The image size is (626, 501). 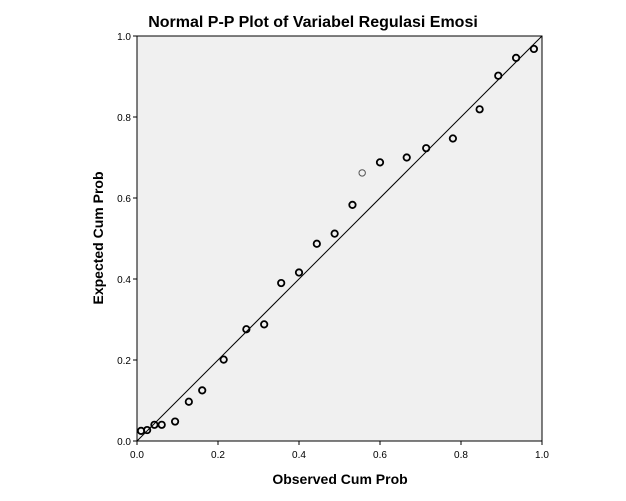 I want to click on y-tick-label: 0.8, so click(x=124, y=118).